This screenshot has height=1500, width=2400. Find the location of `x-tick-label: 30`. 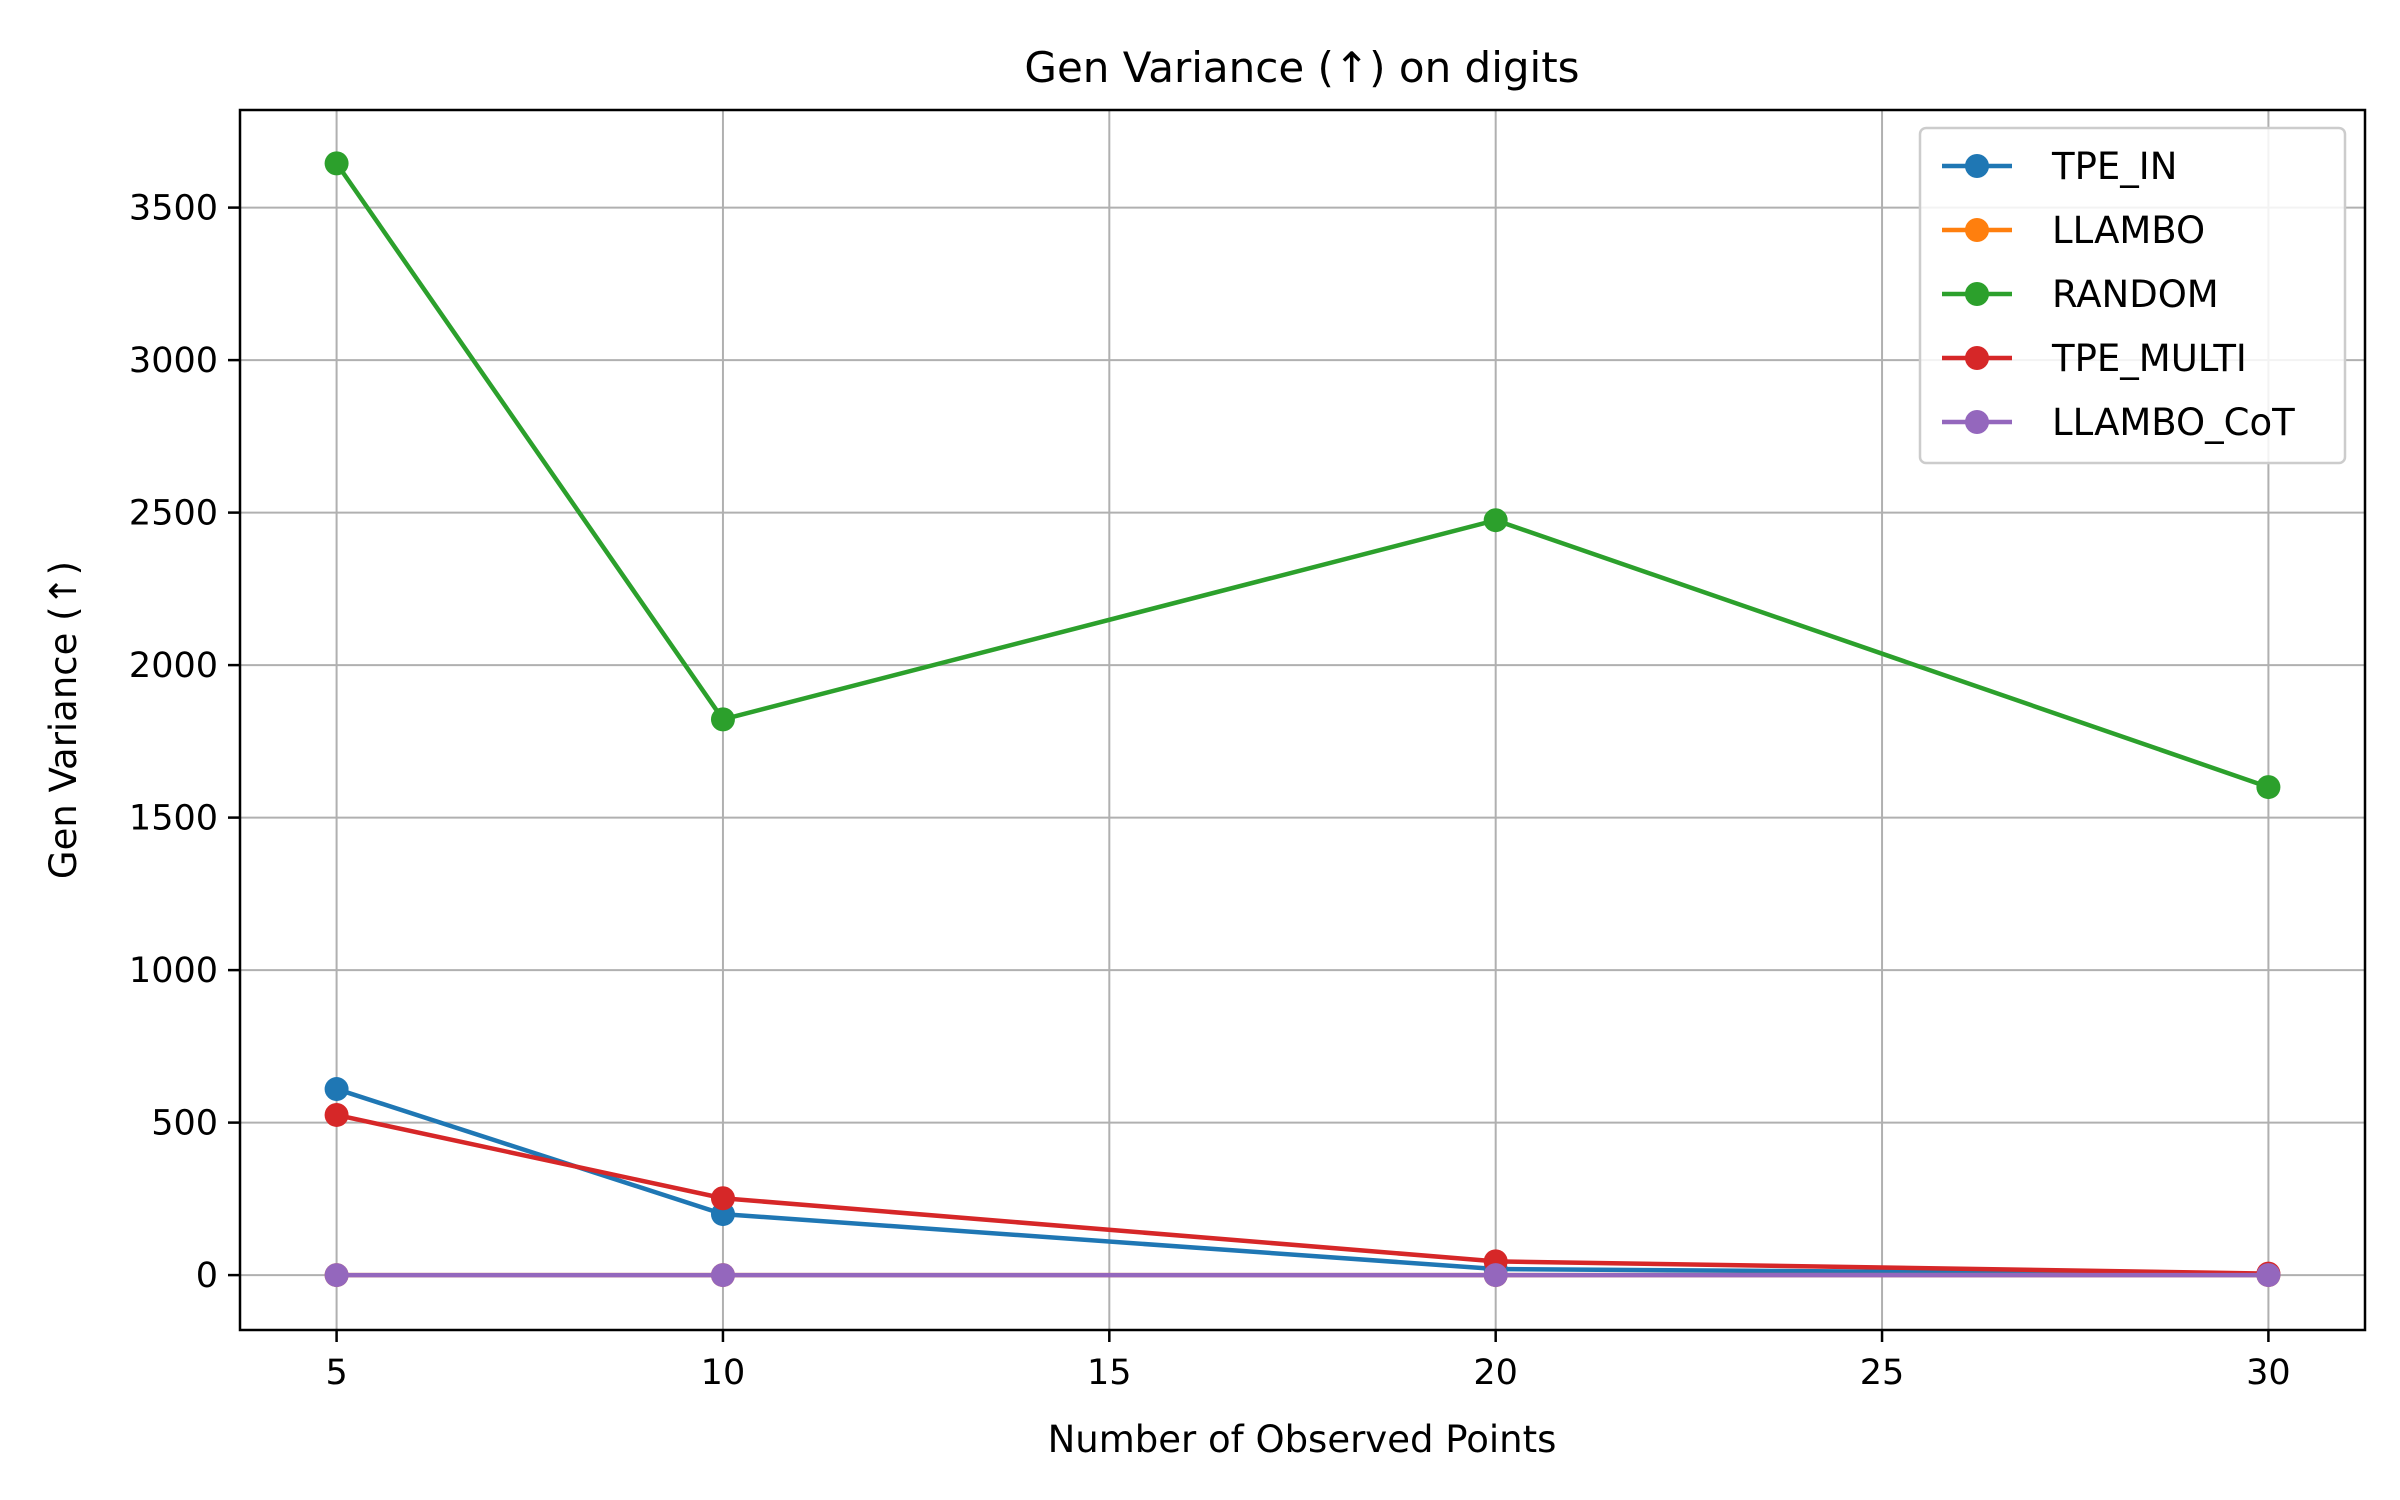

x-tick-label: 30 is located at coordinates (2268, 1373).